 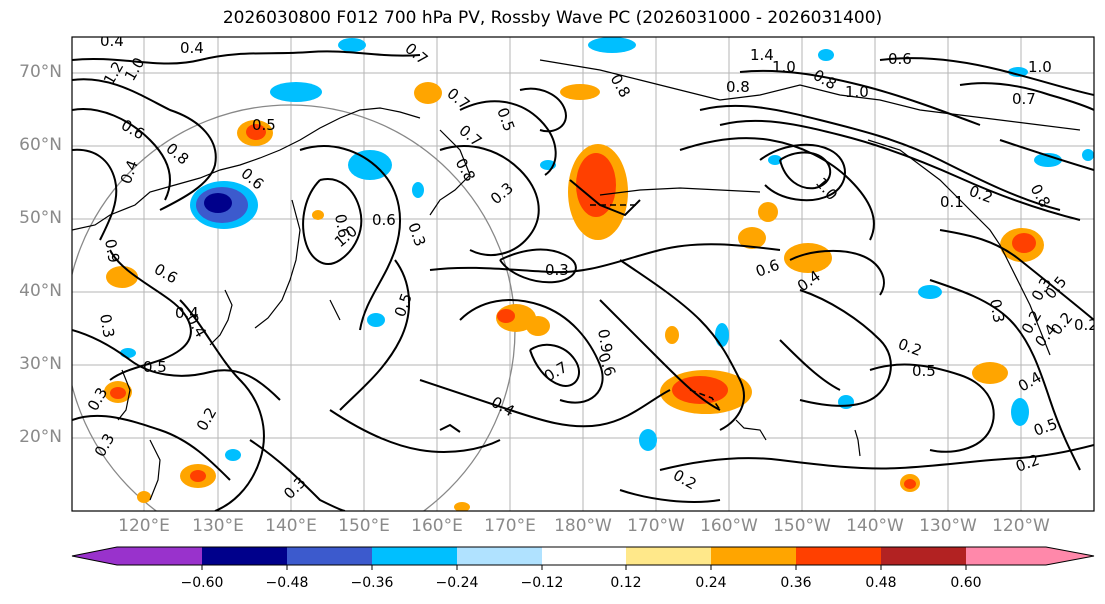 I want to click on colorbar-tick-label: −0.24, so click(x=457, y=583).